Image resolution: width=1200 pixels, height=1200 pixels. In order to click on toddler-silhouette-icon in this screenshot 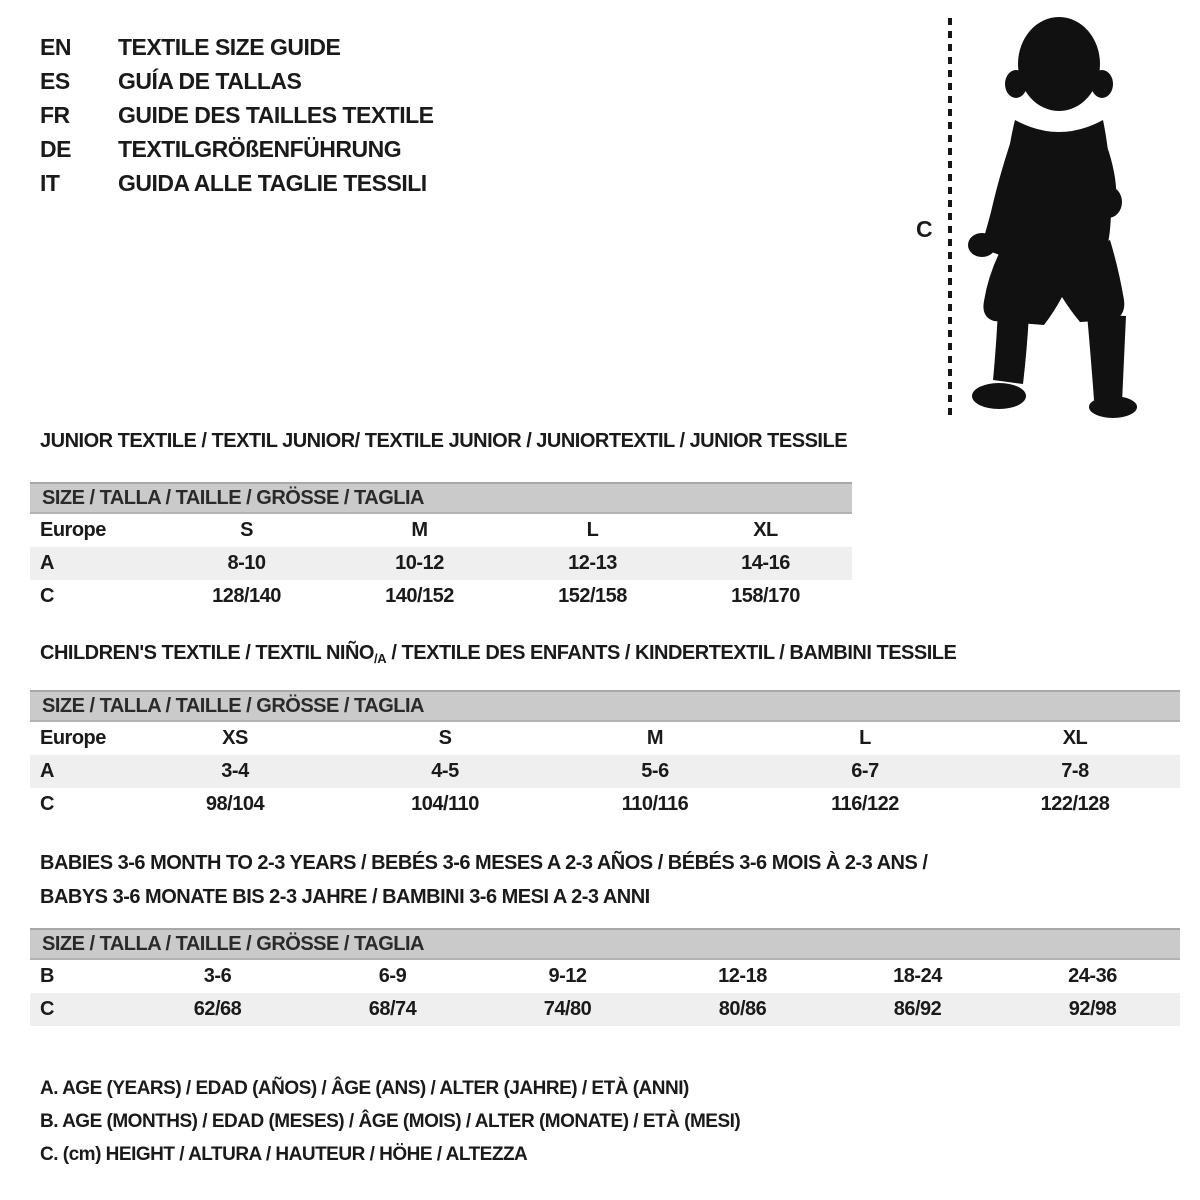, I will do `click(1052, 217)`.